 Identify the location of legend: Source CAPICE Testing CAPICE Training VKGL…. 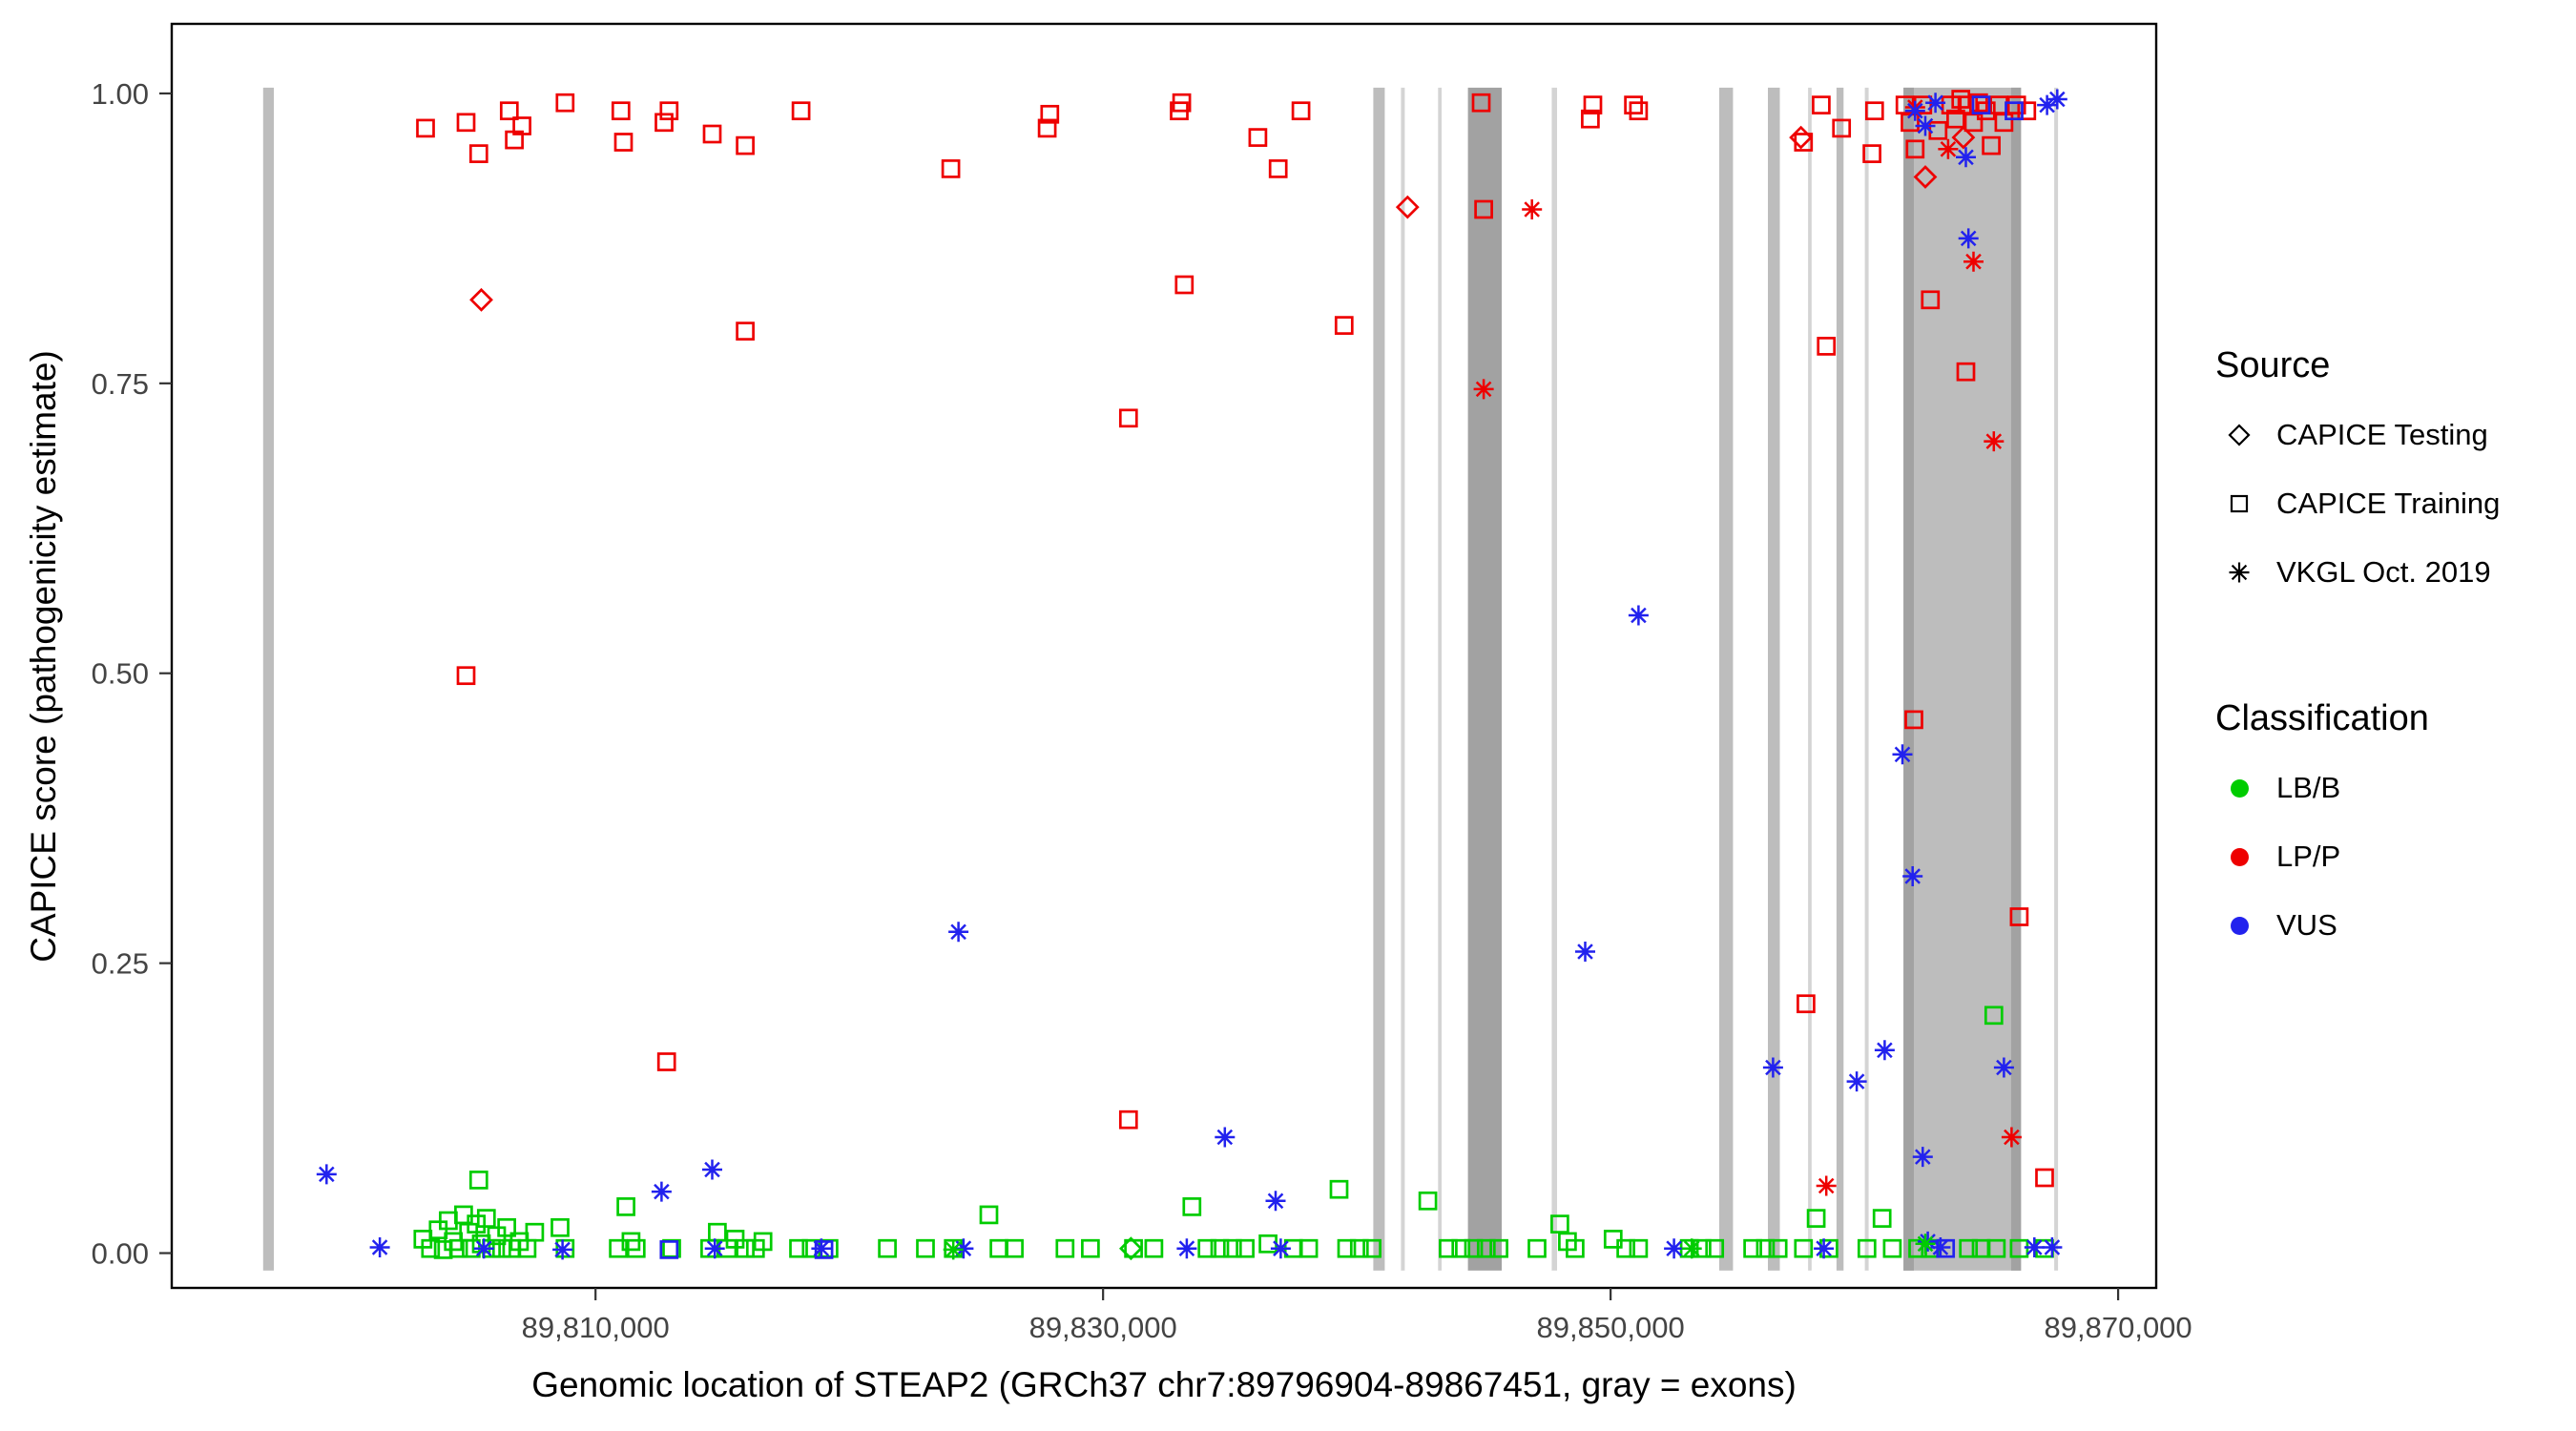
(2392, 652).